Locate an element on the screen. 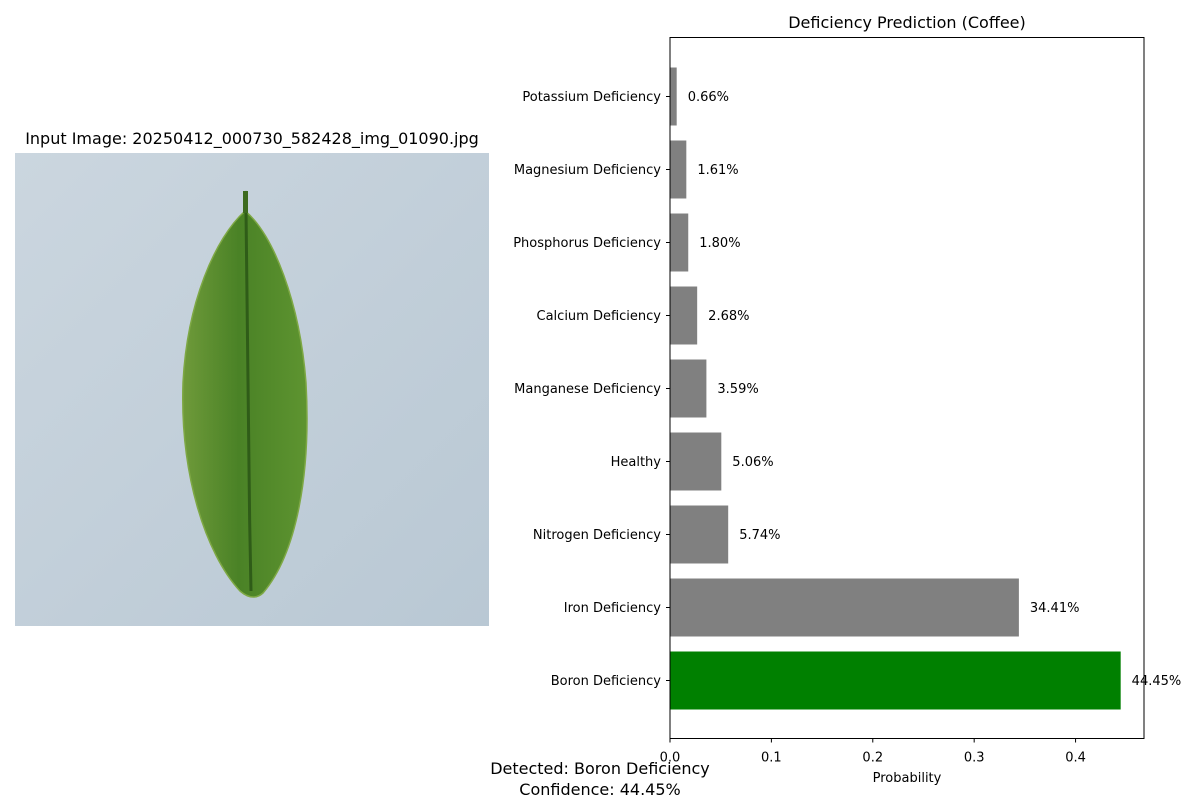 This screenshot has width=1200, height=800. leaf-midrib is located at coordinates (248, 391).